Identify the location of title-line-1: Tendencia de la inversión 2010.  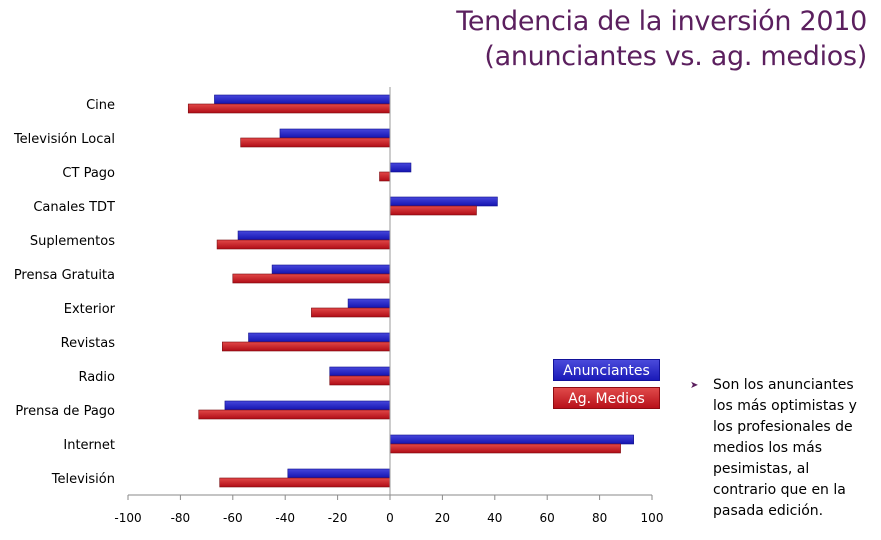
(661, 21).